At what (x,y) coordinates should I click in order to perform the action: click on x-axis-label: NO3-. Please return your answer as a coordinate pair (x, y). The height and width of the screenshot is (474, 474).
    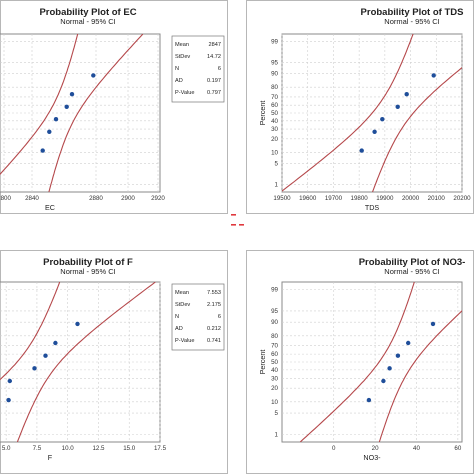
    Looking at the image, I should click on (372, 457).